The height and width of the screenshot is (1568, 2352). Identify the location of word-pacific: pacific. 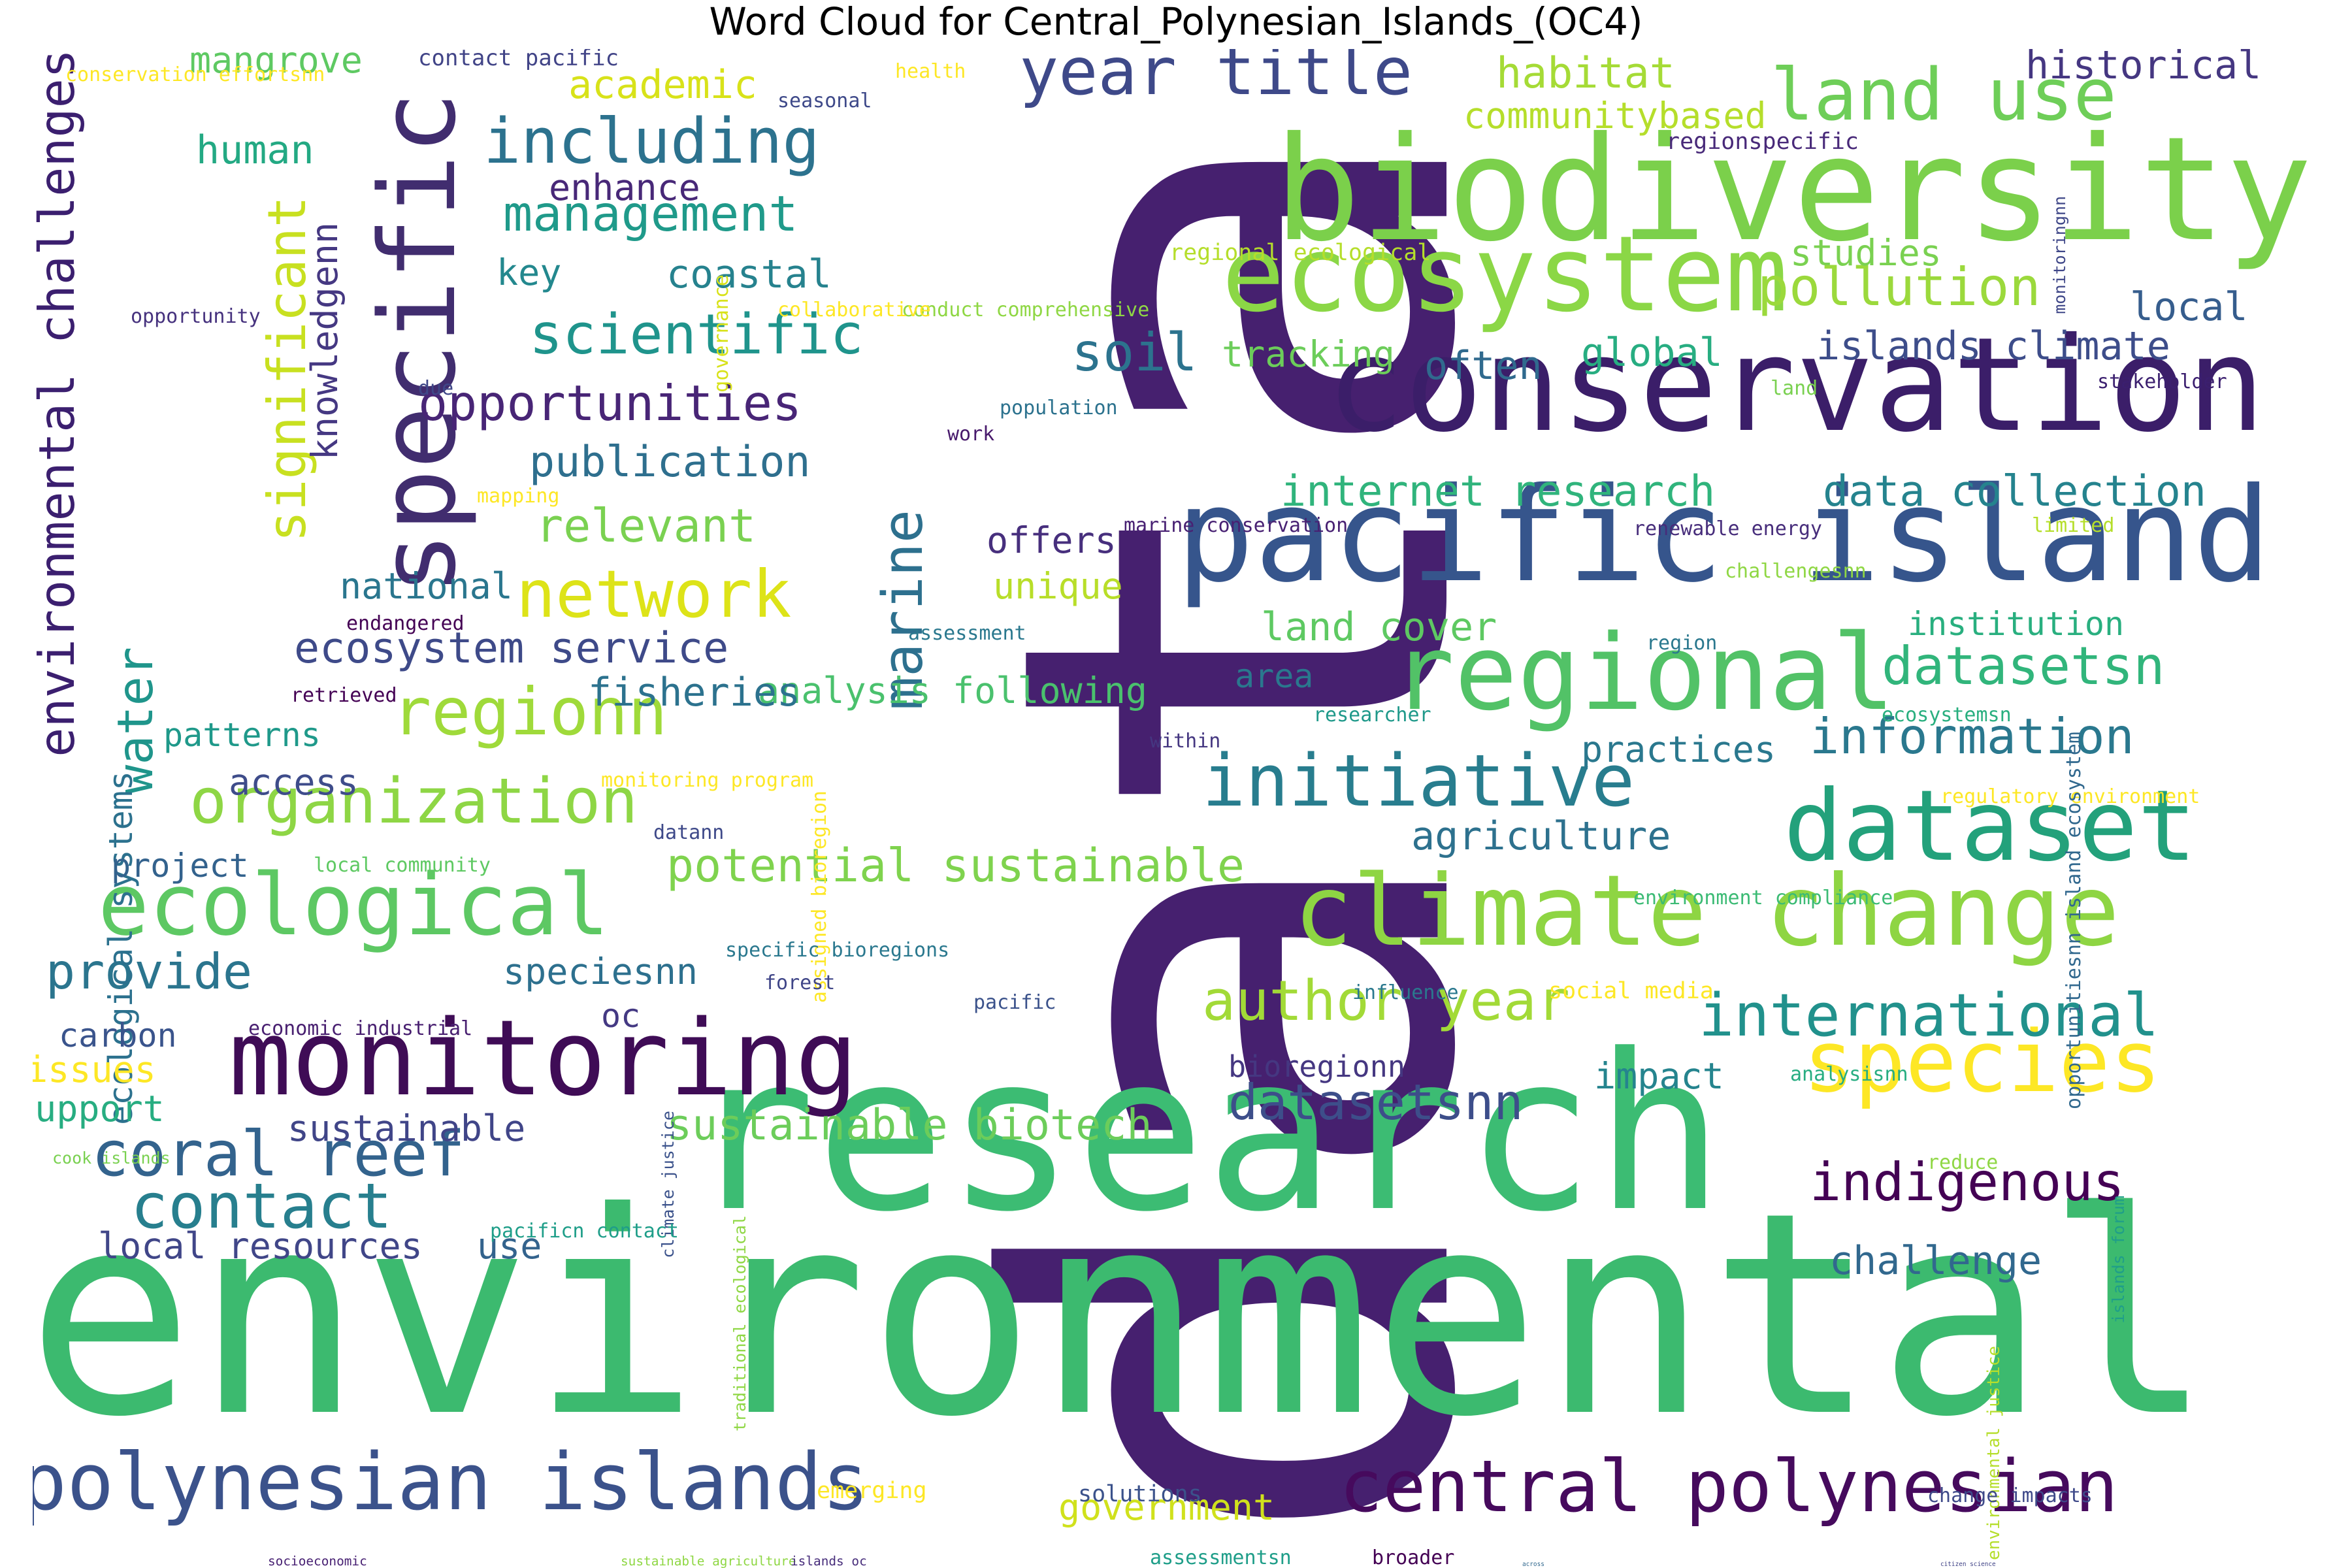
(1014, 1002).